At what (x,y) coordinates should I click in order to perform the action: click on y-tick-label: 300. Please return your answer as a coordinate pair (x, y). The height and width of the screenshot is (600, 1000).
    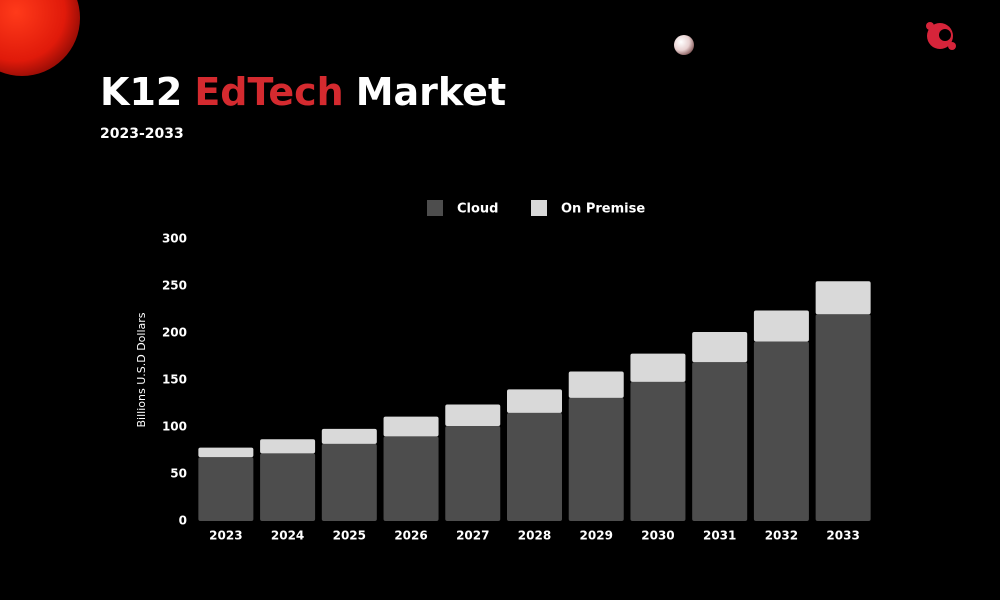
    Looking at the image, I should click on (174, 239).